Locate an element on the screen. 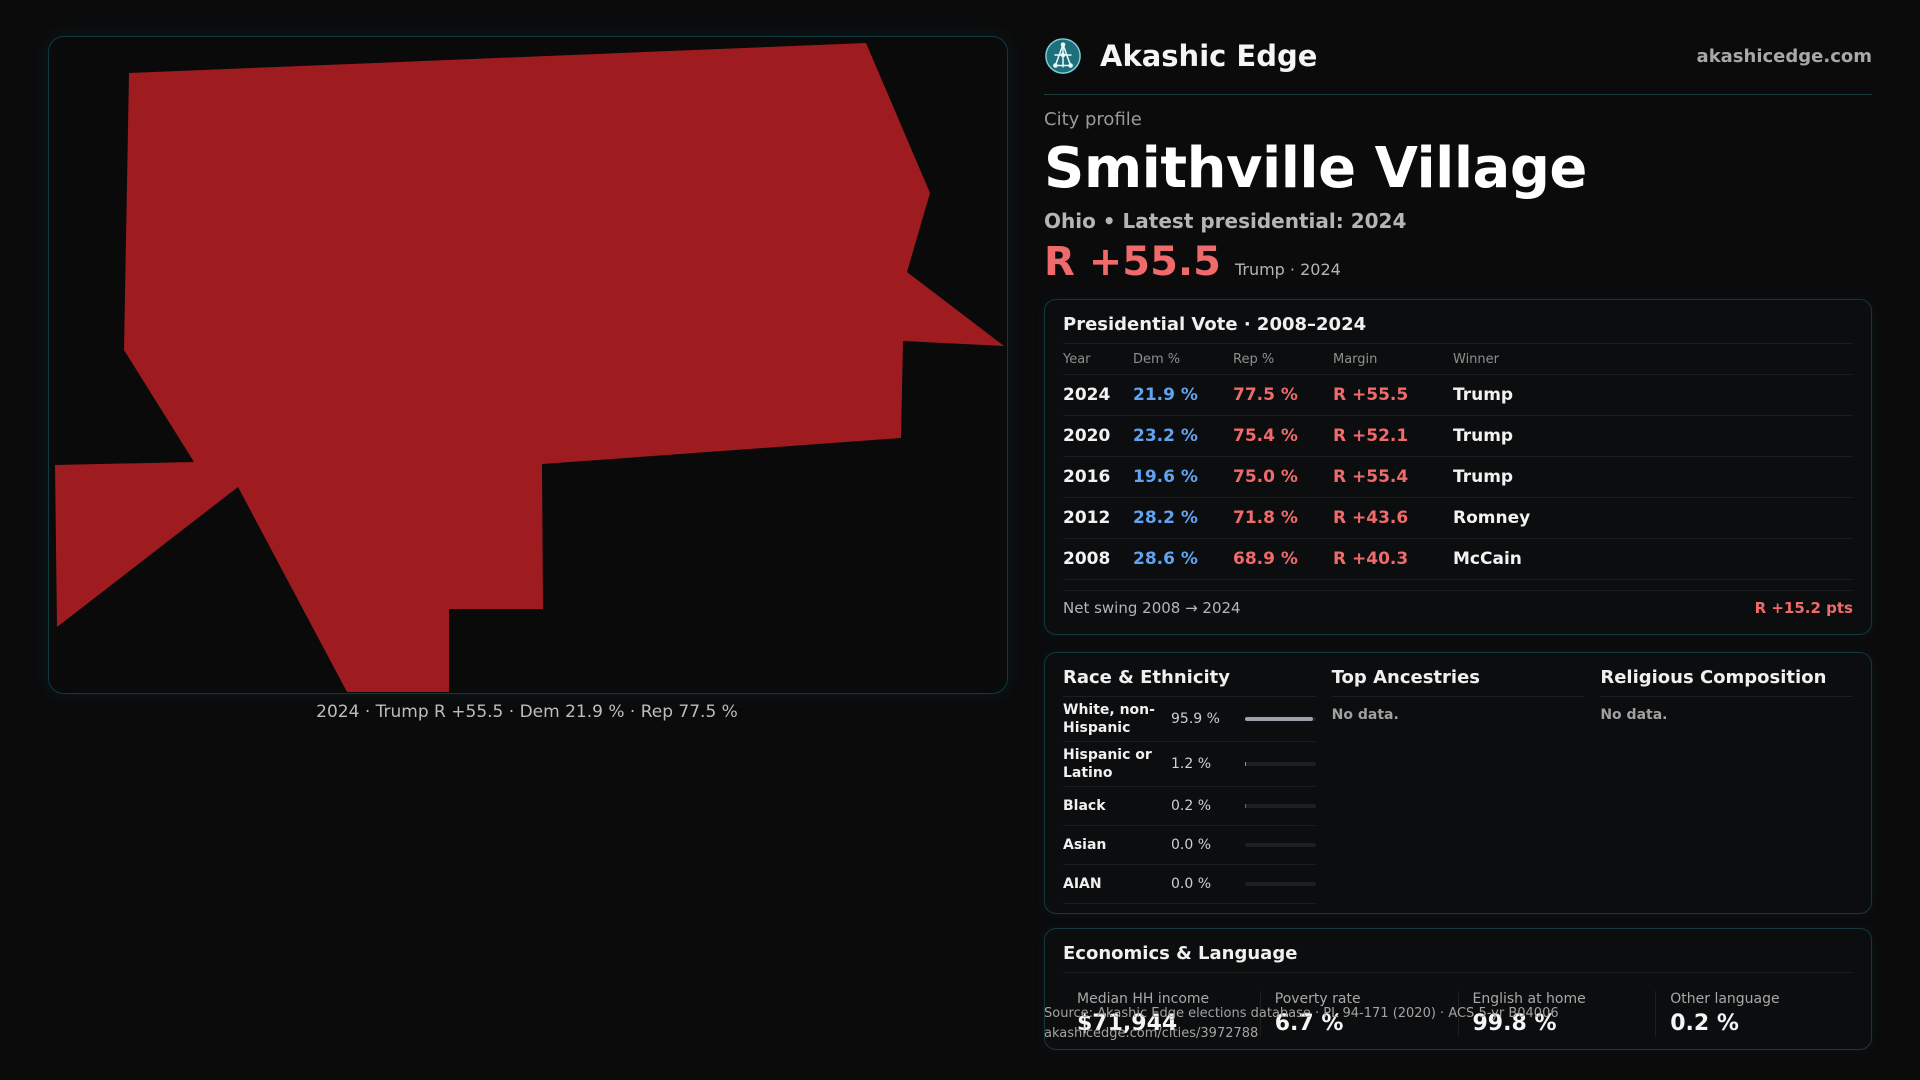 The height and width of the screenshot is (1080, 1920). column-header: Rep % is located at coordinates (1283, 359).